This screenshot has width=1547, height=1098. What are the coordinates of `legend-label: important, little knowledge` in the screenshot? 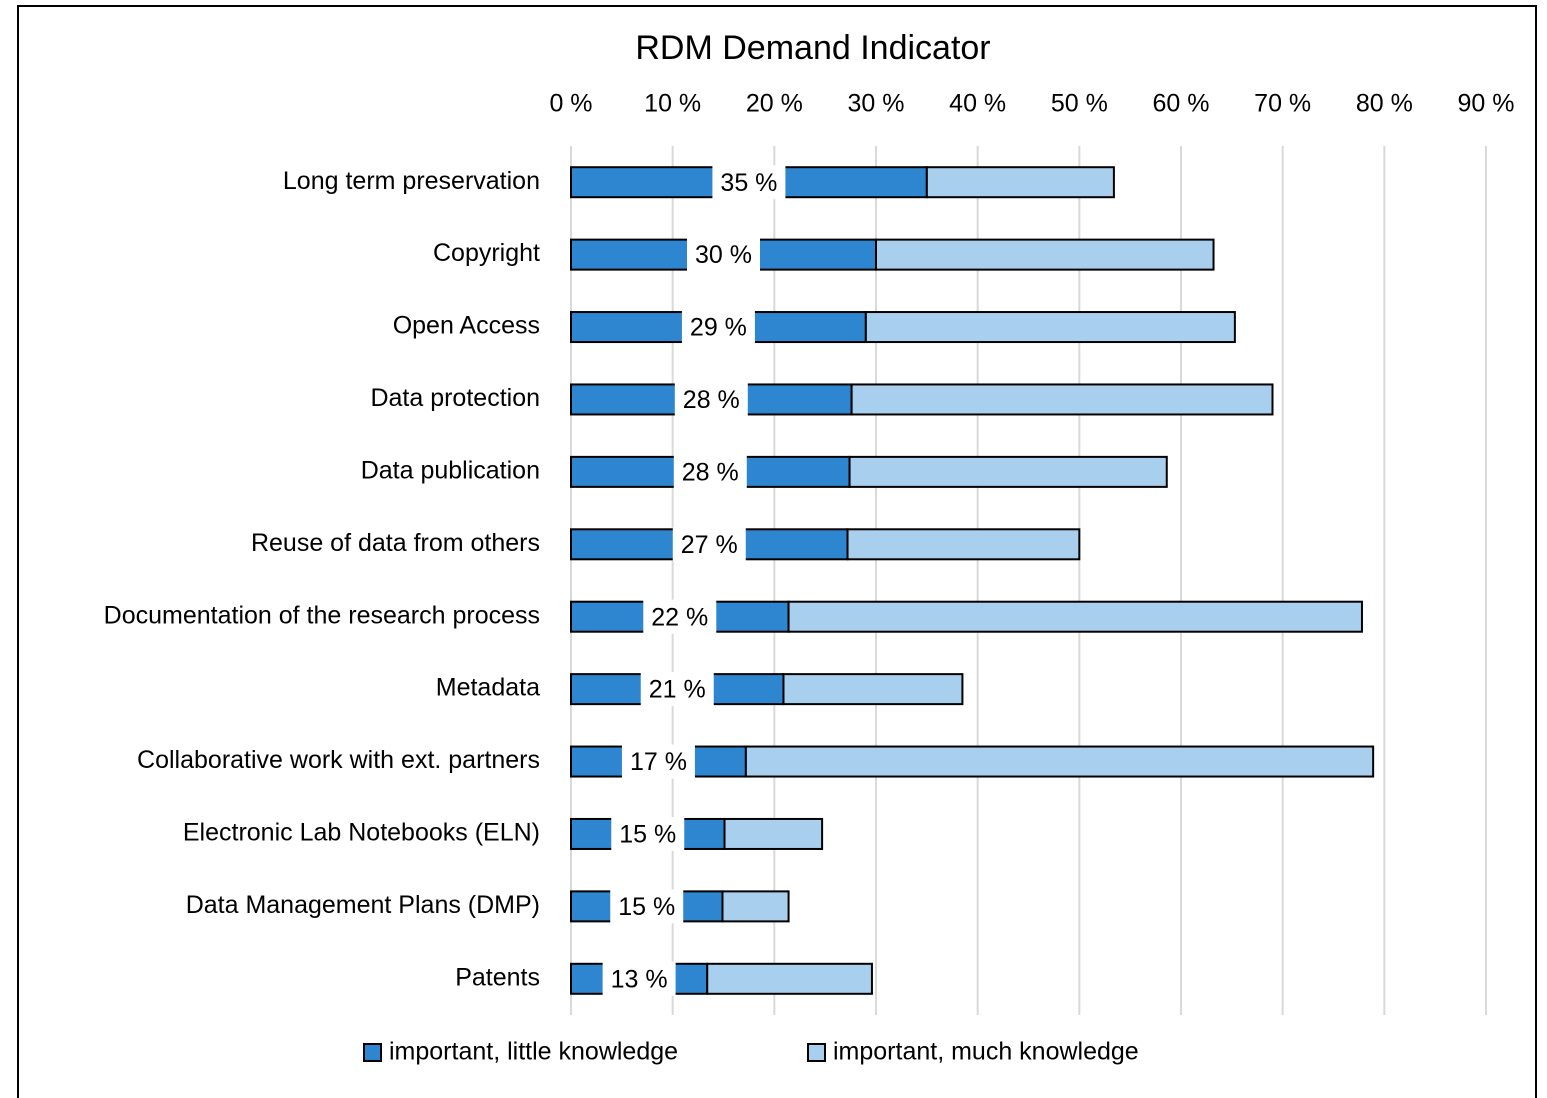 It's located at (533, 1052).